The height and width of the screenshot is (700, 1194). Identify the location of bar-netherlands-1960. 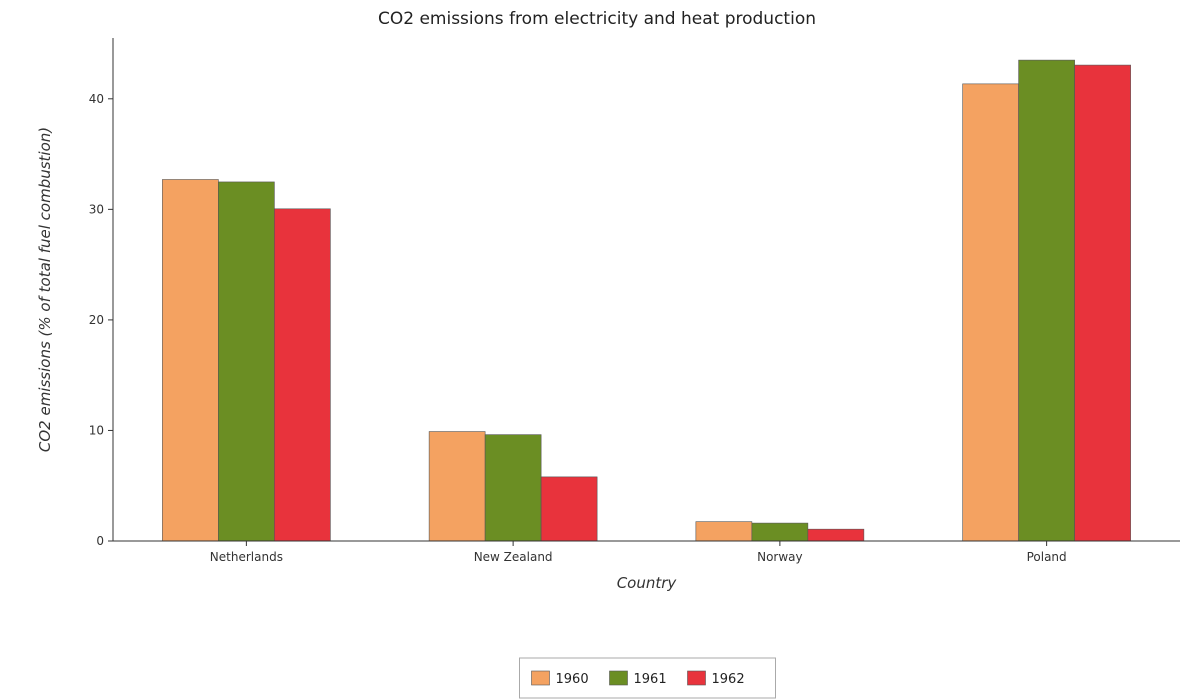
(190, 360).